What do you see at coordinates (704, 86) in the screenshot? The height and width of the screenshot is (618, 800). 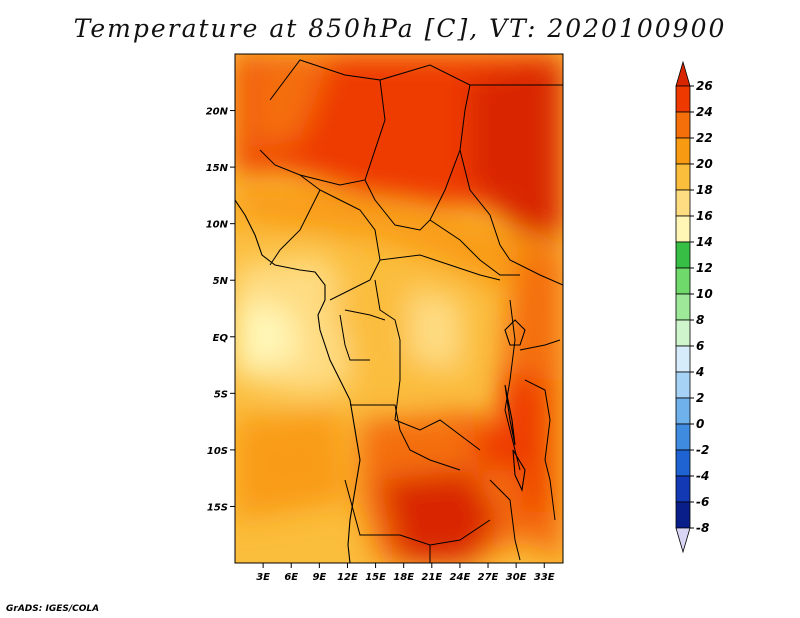 I see `colorbar-label: 26` at bounding box center [704, 86].